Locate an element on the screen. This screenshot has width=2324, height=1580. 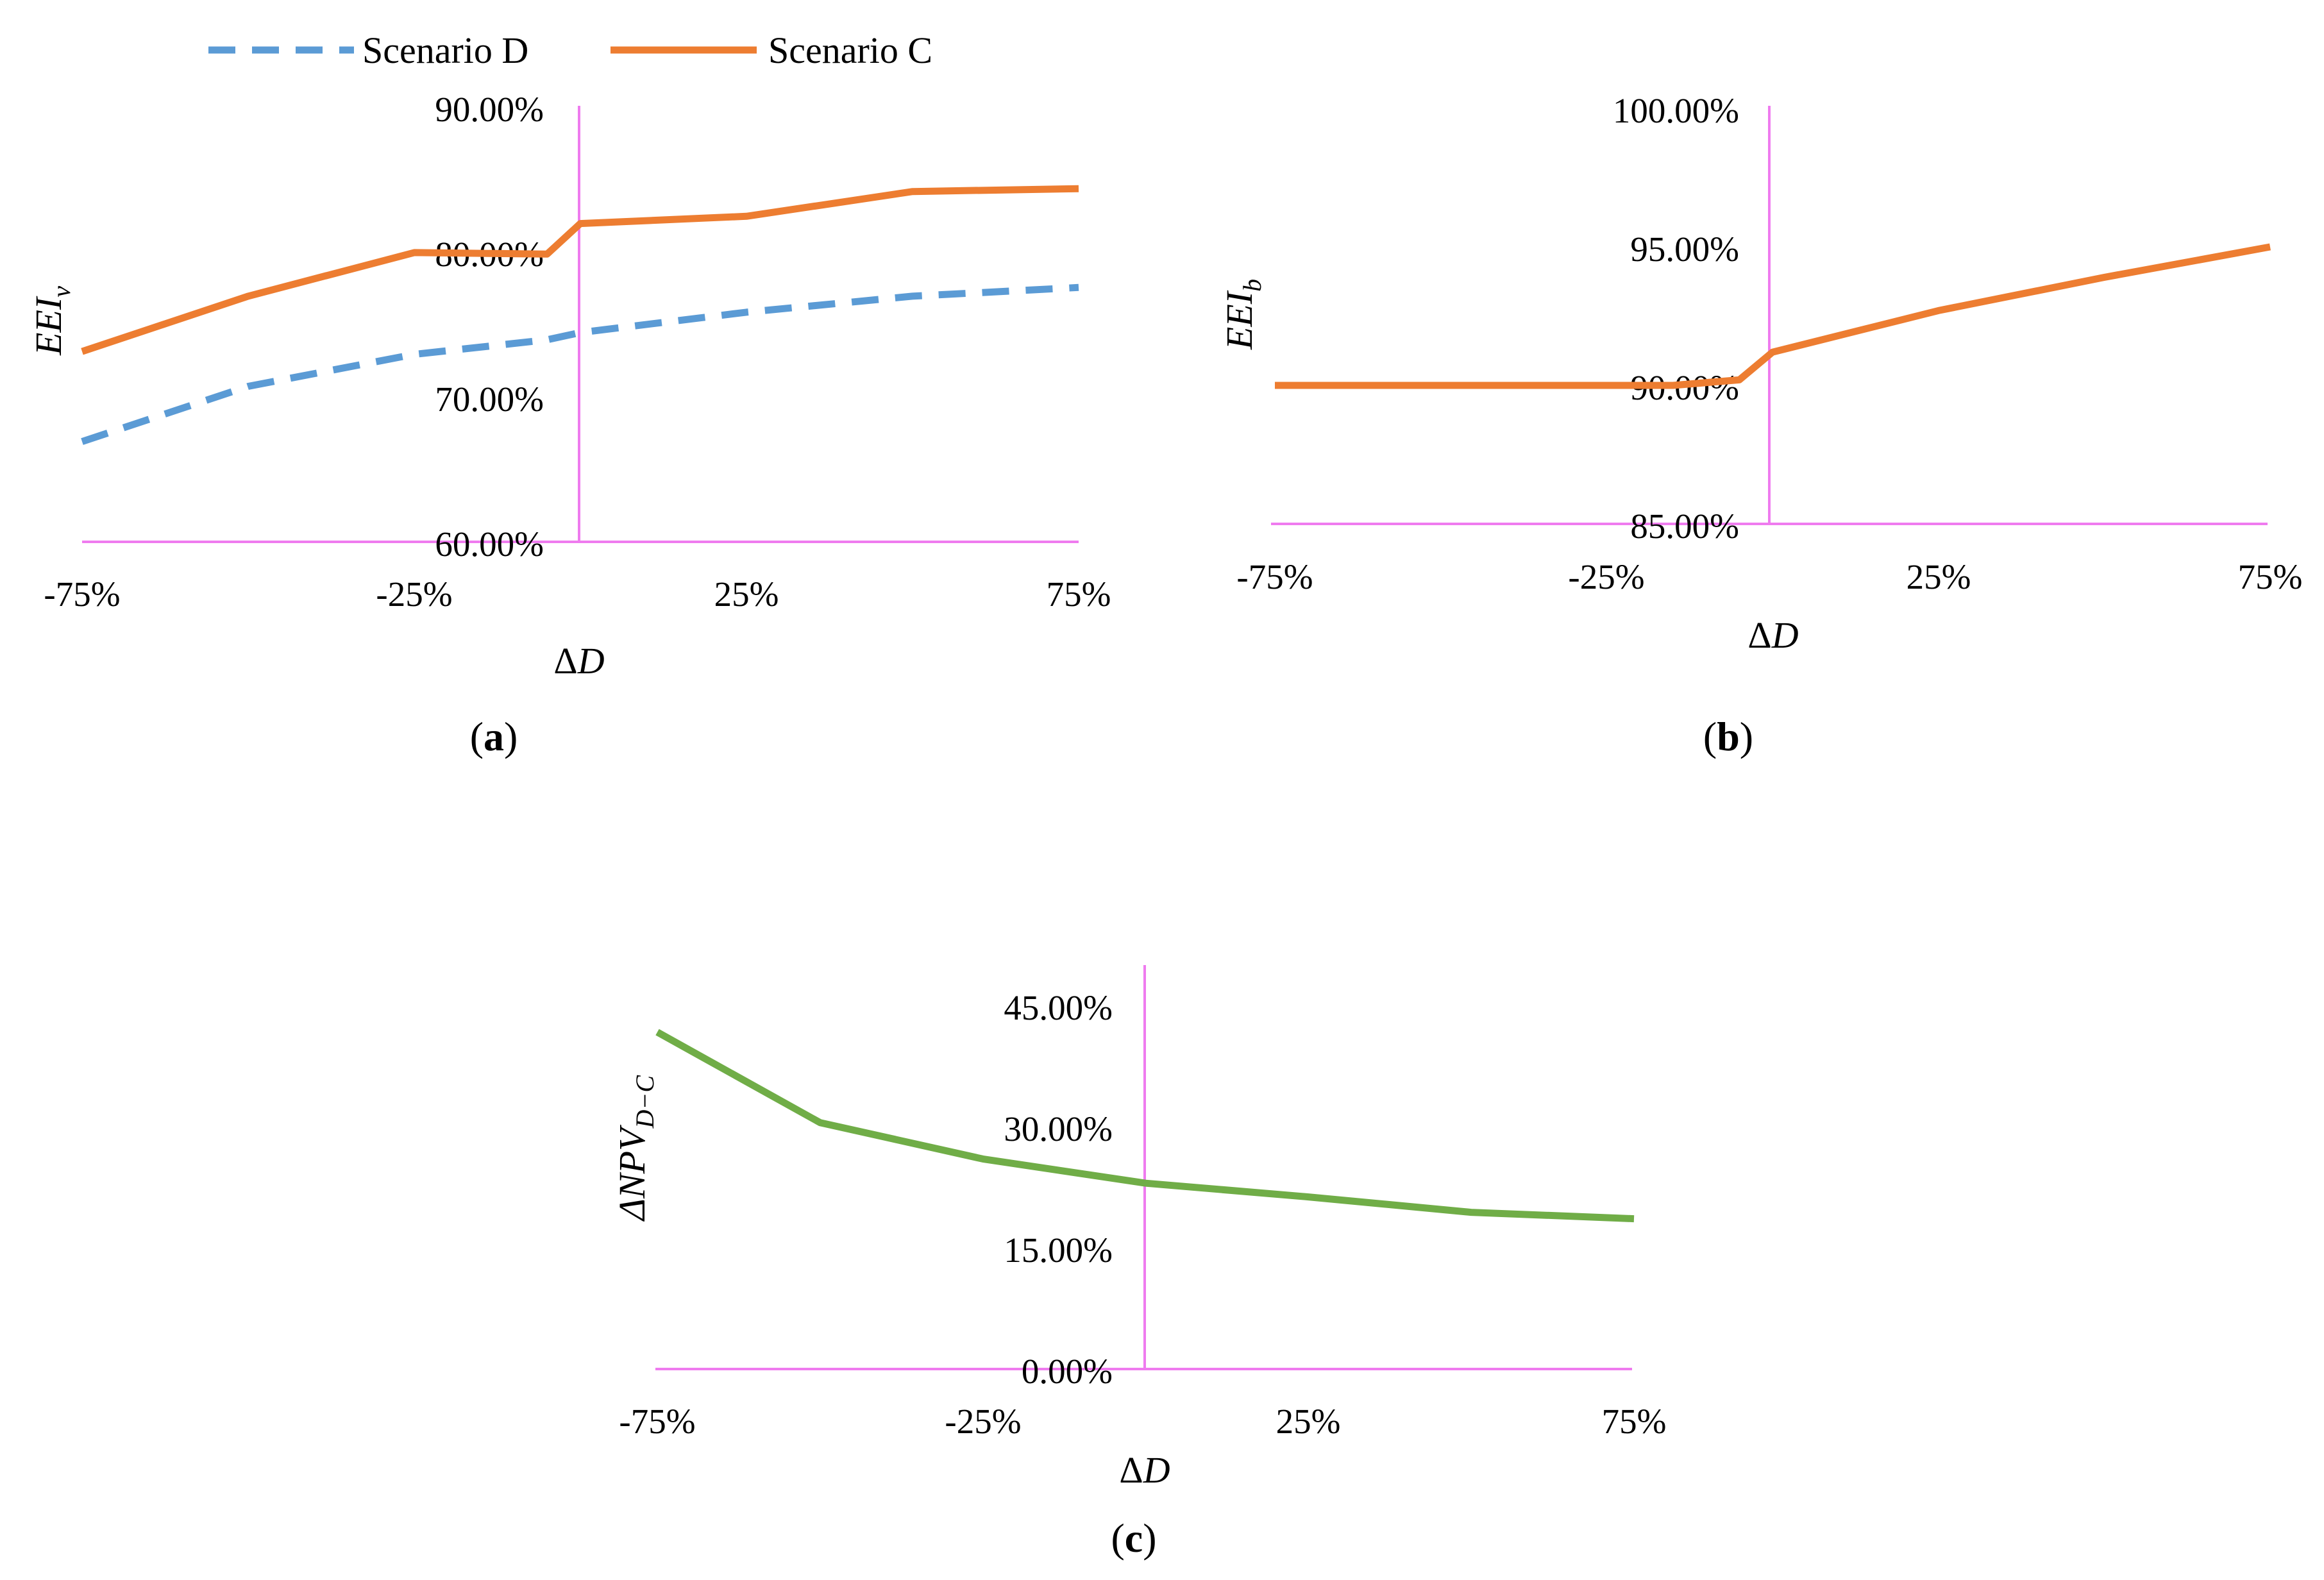
panel-a-x-title-delta: Δ is located at coordinates (565, 661).